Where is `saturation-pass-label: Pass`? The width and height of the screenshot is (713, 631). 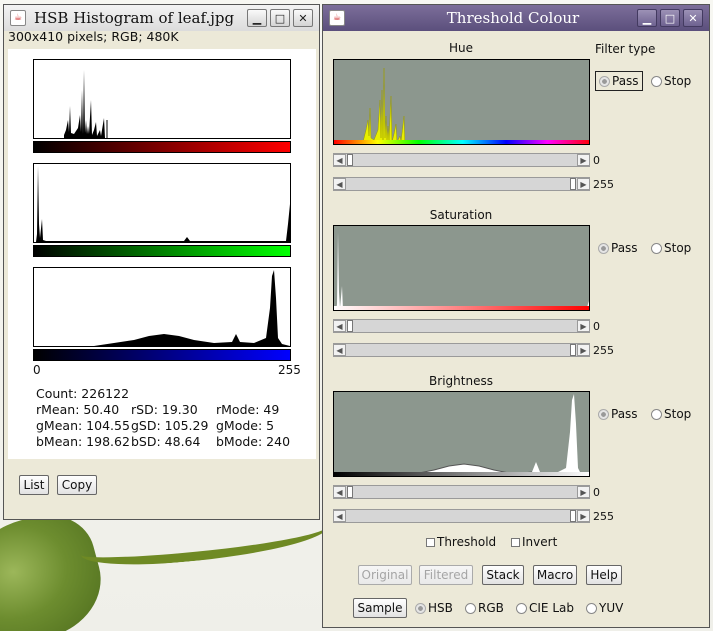
saturation-pass-label: Pass is located at coordinates (624, 248).